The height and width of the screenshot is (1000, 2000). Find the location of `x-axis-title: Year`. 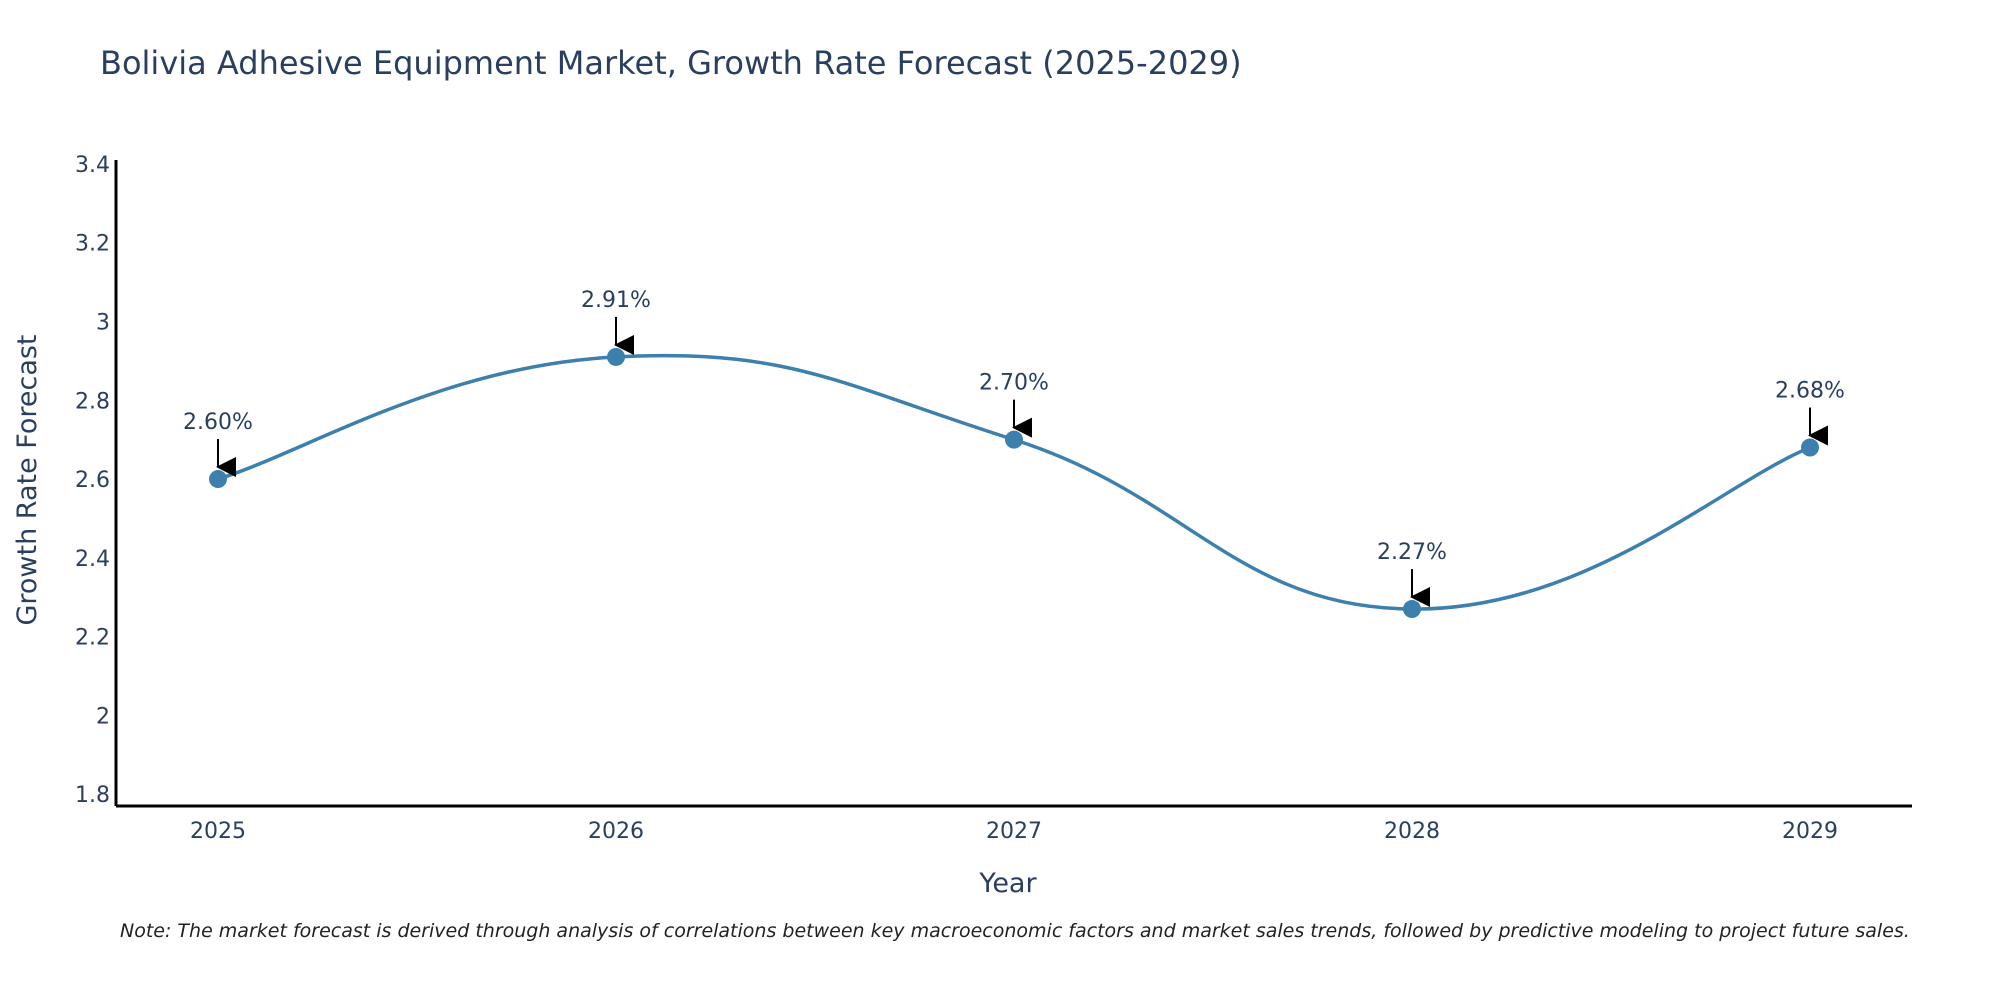

x-axis-title: Year is located at coordinates (1007, 883).